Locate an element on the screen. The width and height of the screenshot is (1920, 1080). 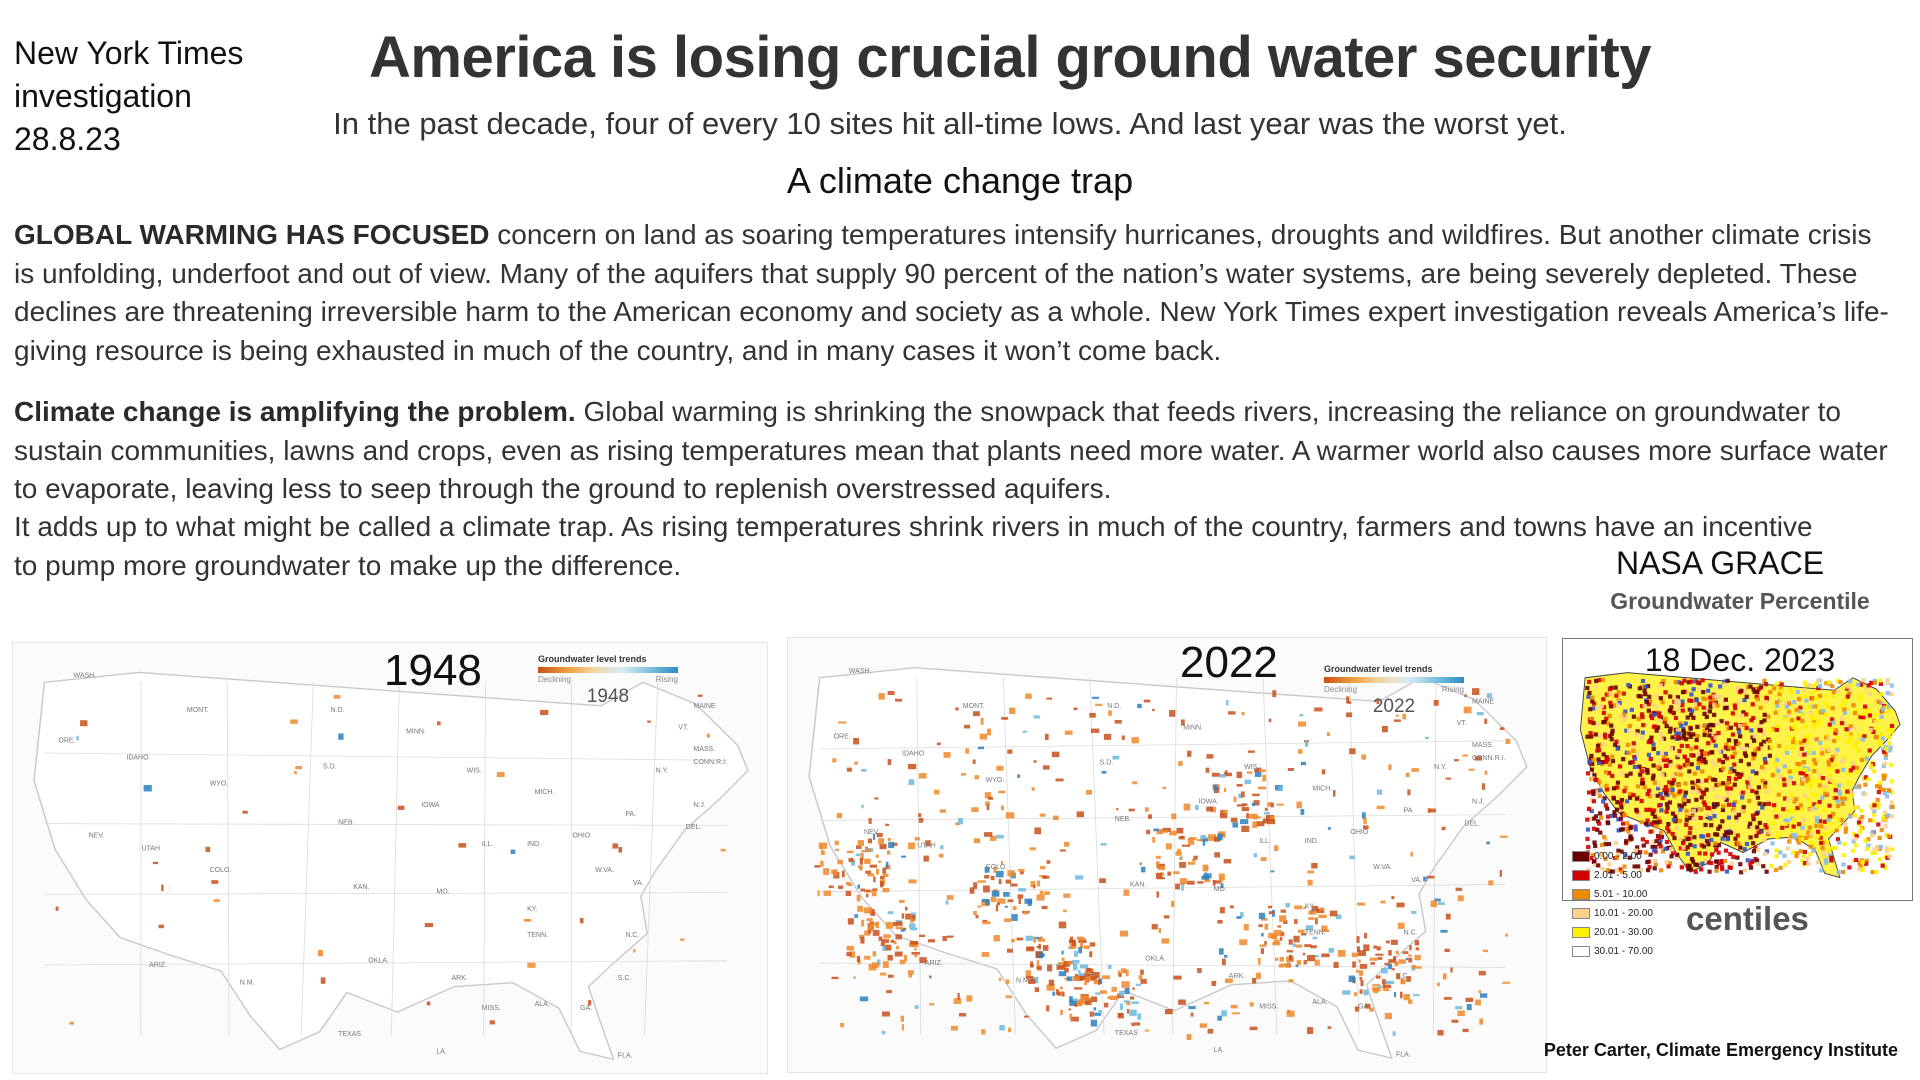
state-label: FLA. is located at coordinates (1403, 1055).